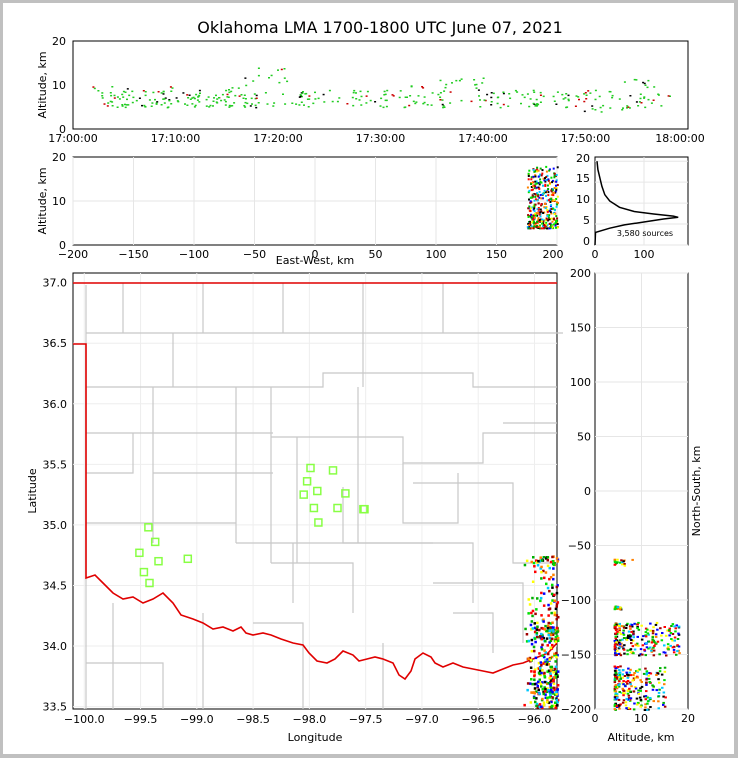 This screenshot has width=738, height=758. What do you see at coordinates (380, 85) in the screenshot?
I see `time-altitude-frame` at bounding box center [380, 85].